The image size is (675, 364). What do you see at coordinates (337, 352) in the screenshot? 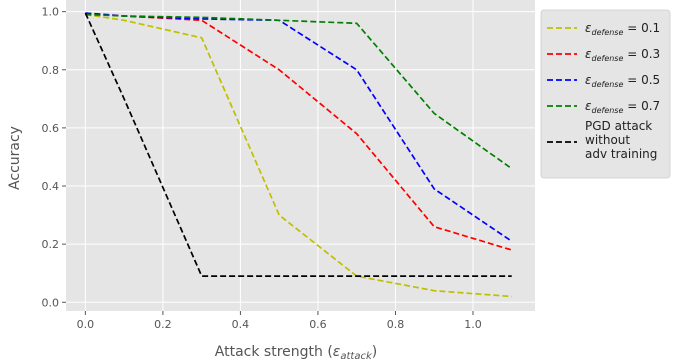
I see `x-axis-label-symbol: ε` at bounding box center [337, 352].